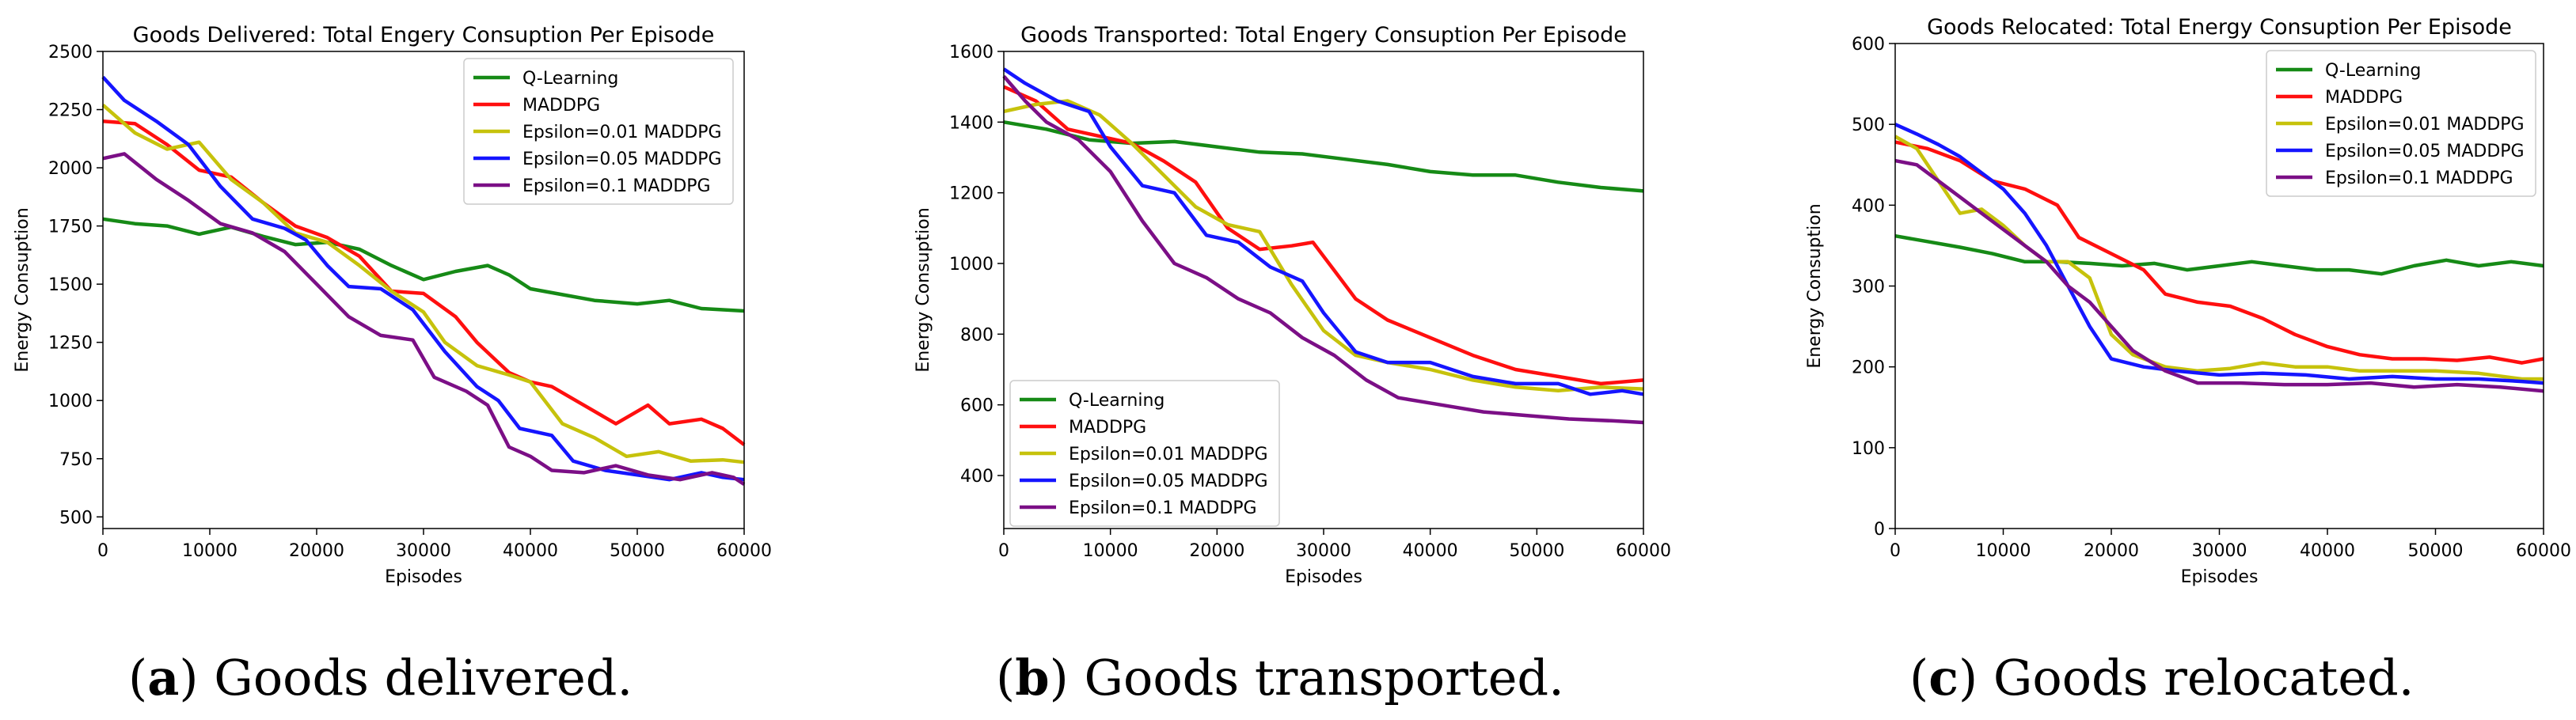 The height and width of the screenshot is (720, 2576). What do you see at coordinates (1880, 530) in the screenshot?
I see `y-tick-label: 0` at bounding box center [1880, 530].